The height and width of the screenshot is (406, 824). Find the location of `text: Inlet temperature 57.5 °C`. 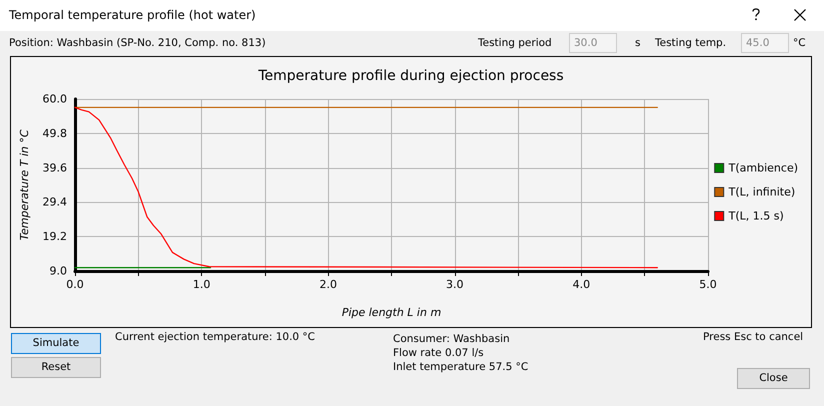

text: Inlet temperature 57.5 °C is located at coordinates (460, 367).